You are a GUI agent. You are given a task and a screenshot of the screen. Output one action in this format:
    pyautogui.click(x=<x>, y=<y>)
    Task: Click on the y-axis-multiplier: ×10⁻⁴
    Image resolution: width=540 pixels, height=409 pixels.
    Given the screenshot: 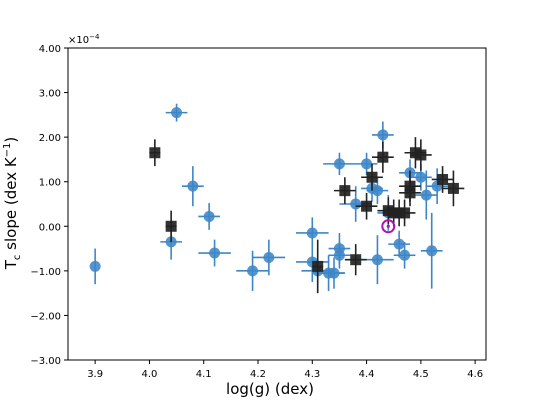 What is the action you would take?
    pyautogui.click(x=84, y=39)
    